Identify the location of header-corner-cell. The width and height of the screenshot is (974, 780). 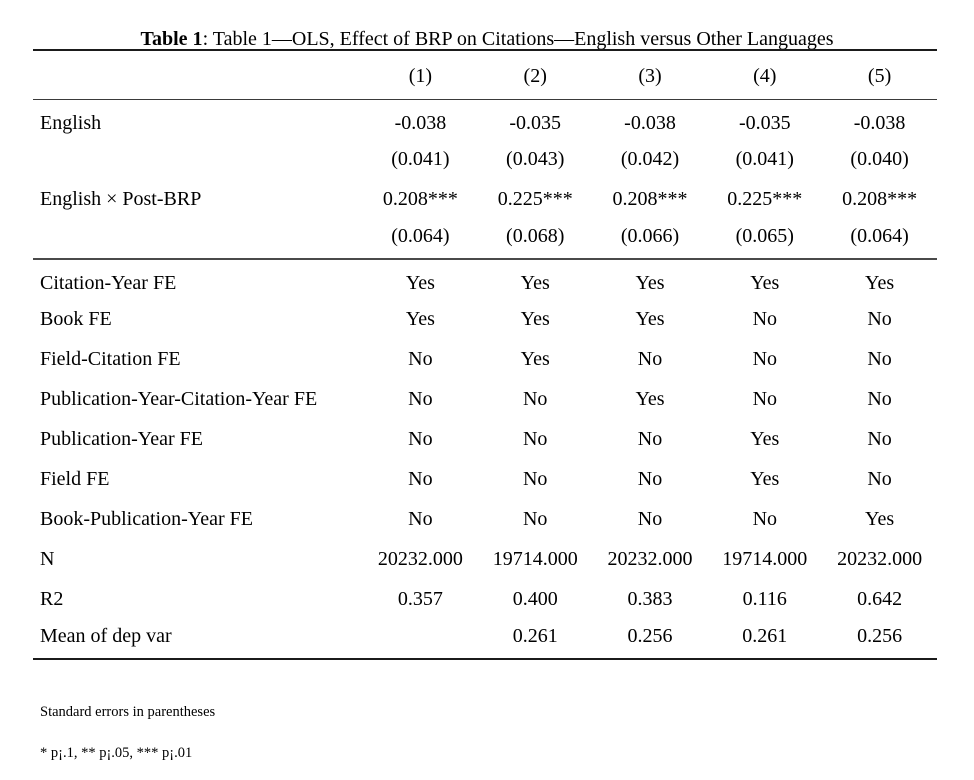
(198, 75).